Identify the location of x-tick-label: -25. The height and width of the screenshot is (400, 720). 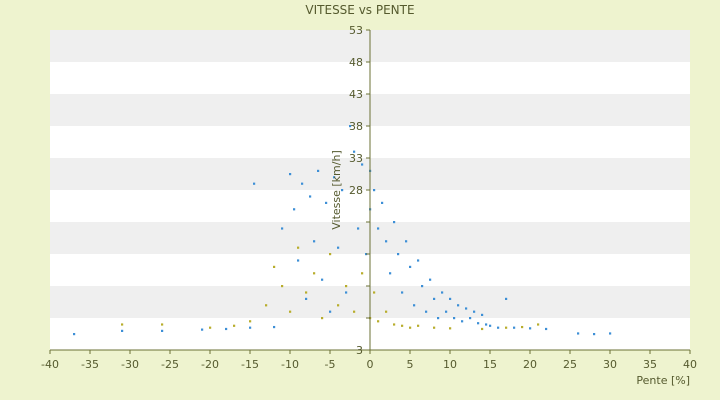
(170, 364).